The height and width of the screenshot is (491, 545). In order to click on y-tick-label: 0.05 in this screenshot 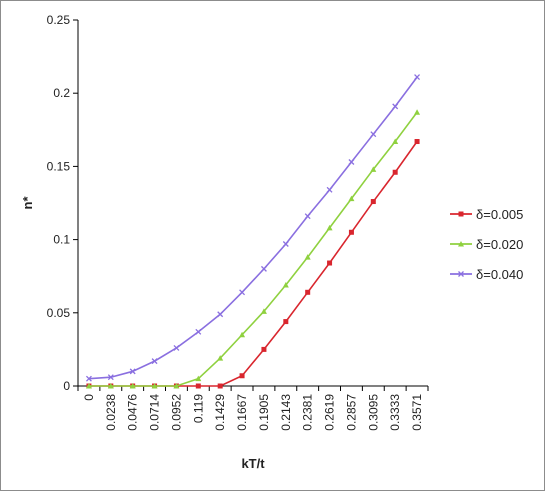, I will do `click(59, 313)`.